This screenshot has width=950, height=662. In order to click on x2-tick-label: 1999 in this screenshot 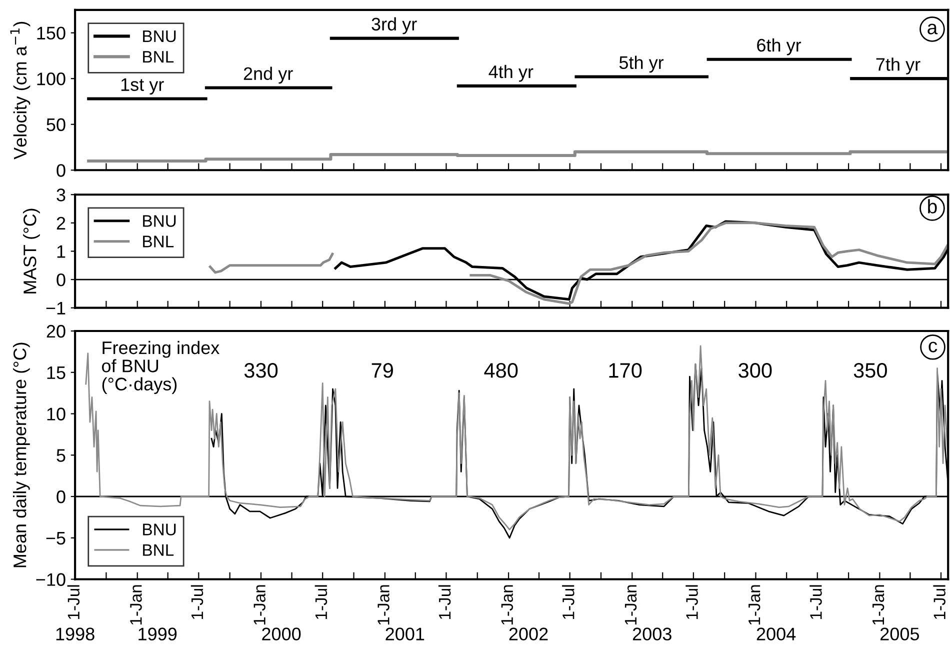, I will do `click(157, 634)`.